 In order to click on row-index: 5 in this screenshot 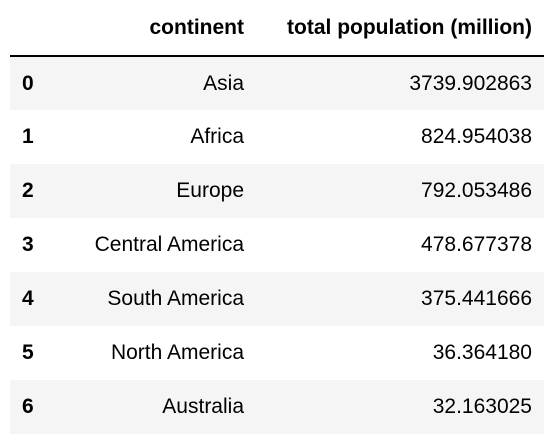, I will do `click(28, 352)`.